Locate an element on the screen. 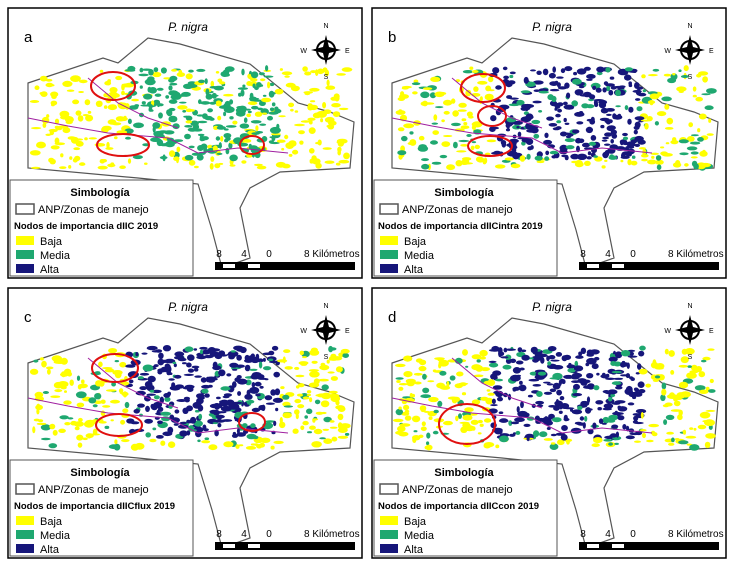 Image resolution: width=736 pixels, height=573 pixels. panel-label: c is located at coordinates (28, 317).